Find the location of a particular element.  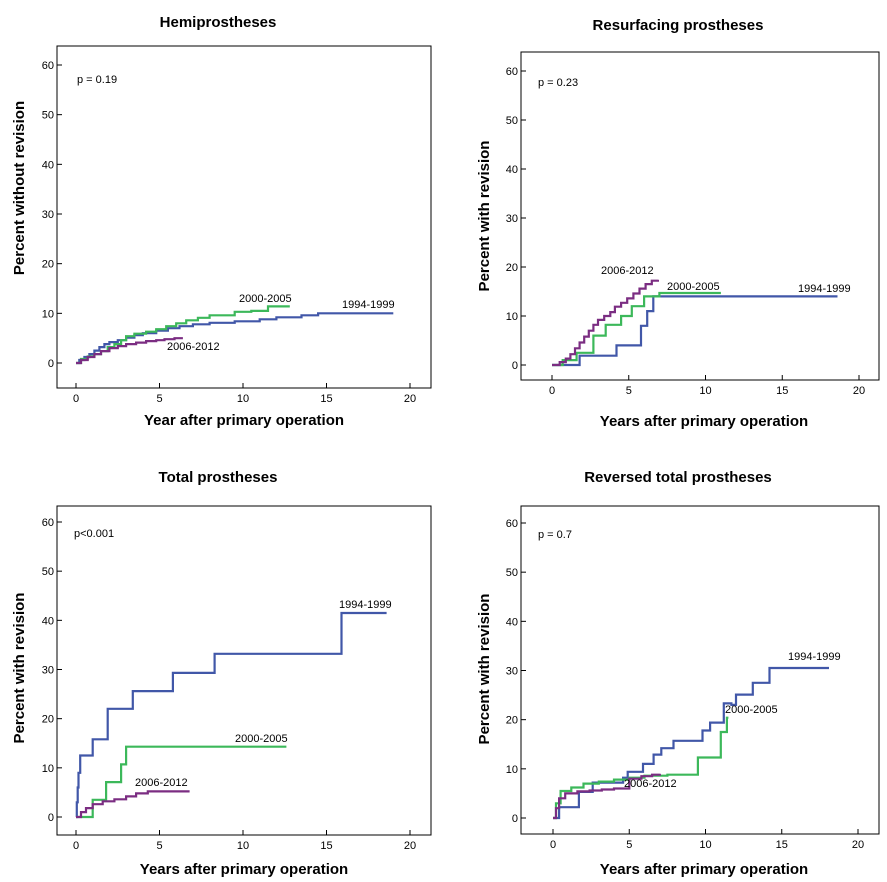

chart-title: Reversed total prostheses is located at coordinates (678, 477).